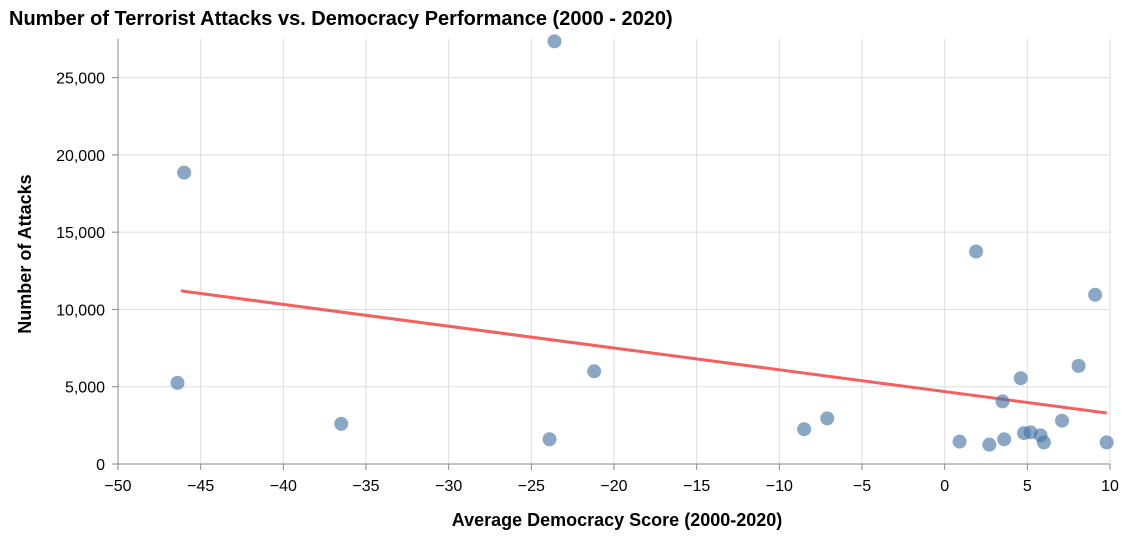  I want to click on y-tick-label: 5,000, so click(85, 388).